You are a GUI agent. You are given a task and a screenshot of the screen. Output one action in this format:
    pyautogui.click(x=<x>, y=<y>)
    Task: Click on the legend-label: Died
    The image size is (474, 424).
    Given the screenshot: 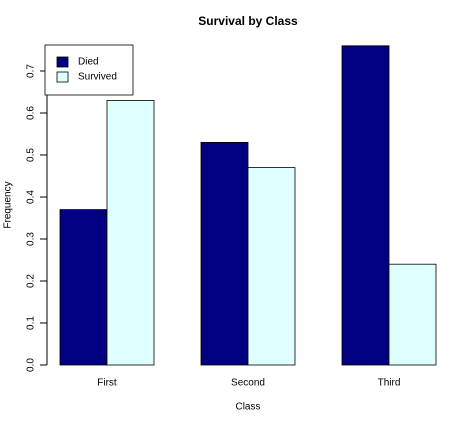 What is the action you would take?
    pyautogui.click(x=88, y=62)
    